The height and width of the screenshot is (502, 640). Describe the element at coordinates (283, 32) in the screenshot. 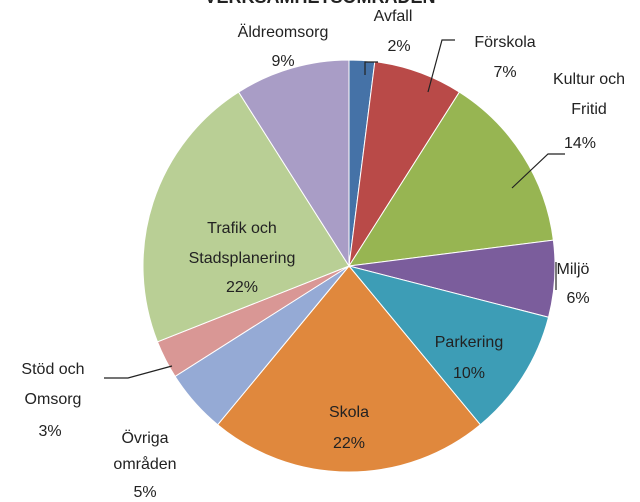

I see `slice-label: Äldreomsorg` at that location.